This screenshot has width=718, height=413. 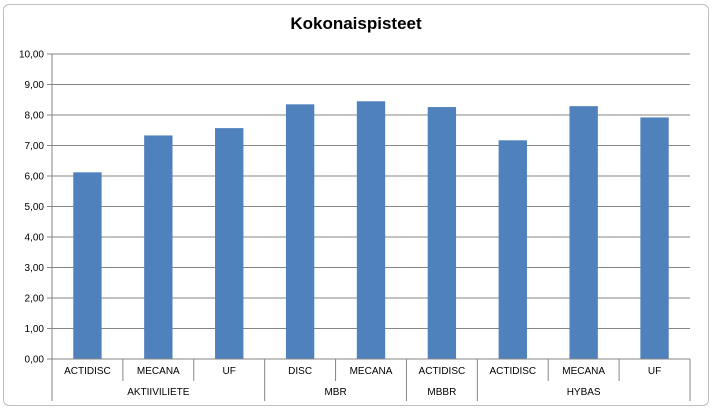 I want to click on y-tick-label: 3,00, so click(x=35, y=268).